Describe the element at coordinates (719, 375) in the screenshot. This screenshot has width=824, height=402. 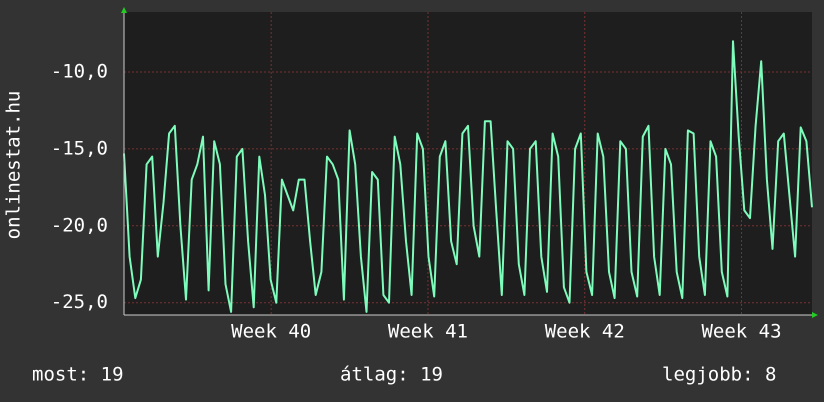
I see `footer-best: legjobb: 8` at that location.